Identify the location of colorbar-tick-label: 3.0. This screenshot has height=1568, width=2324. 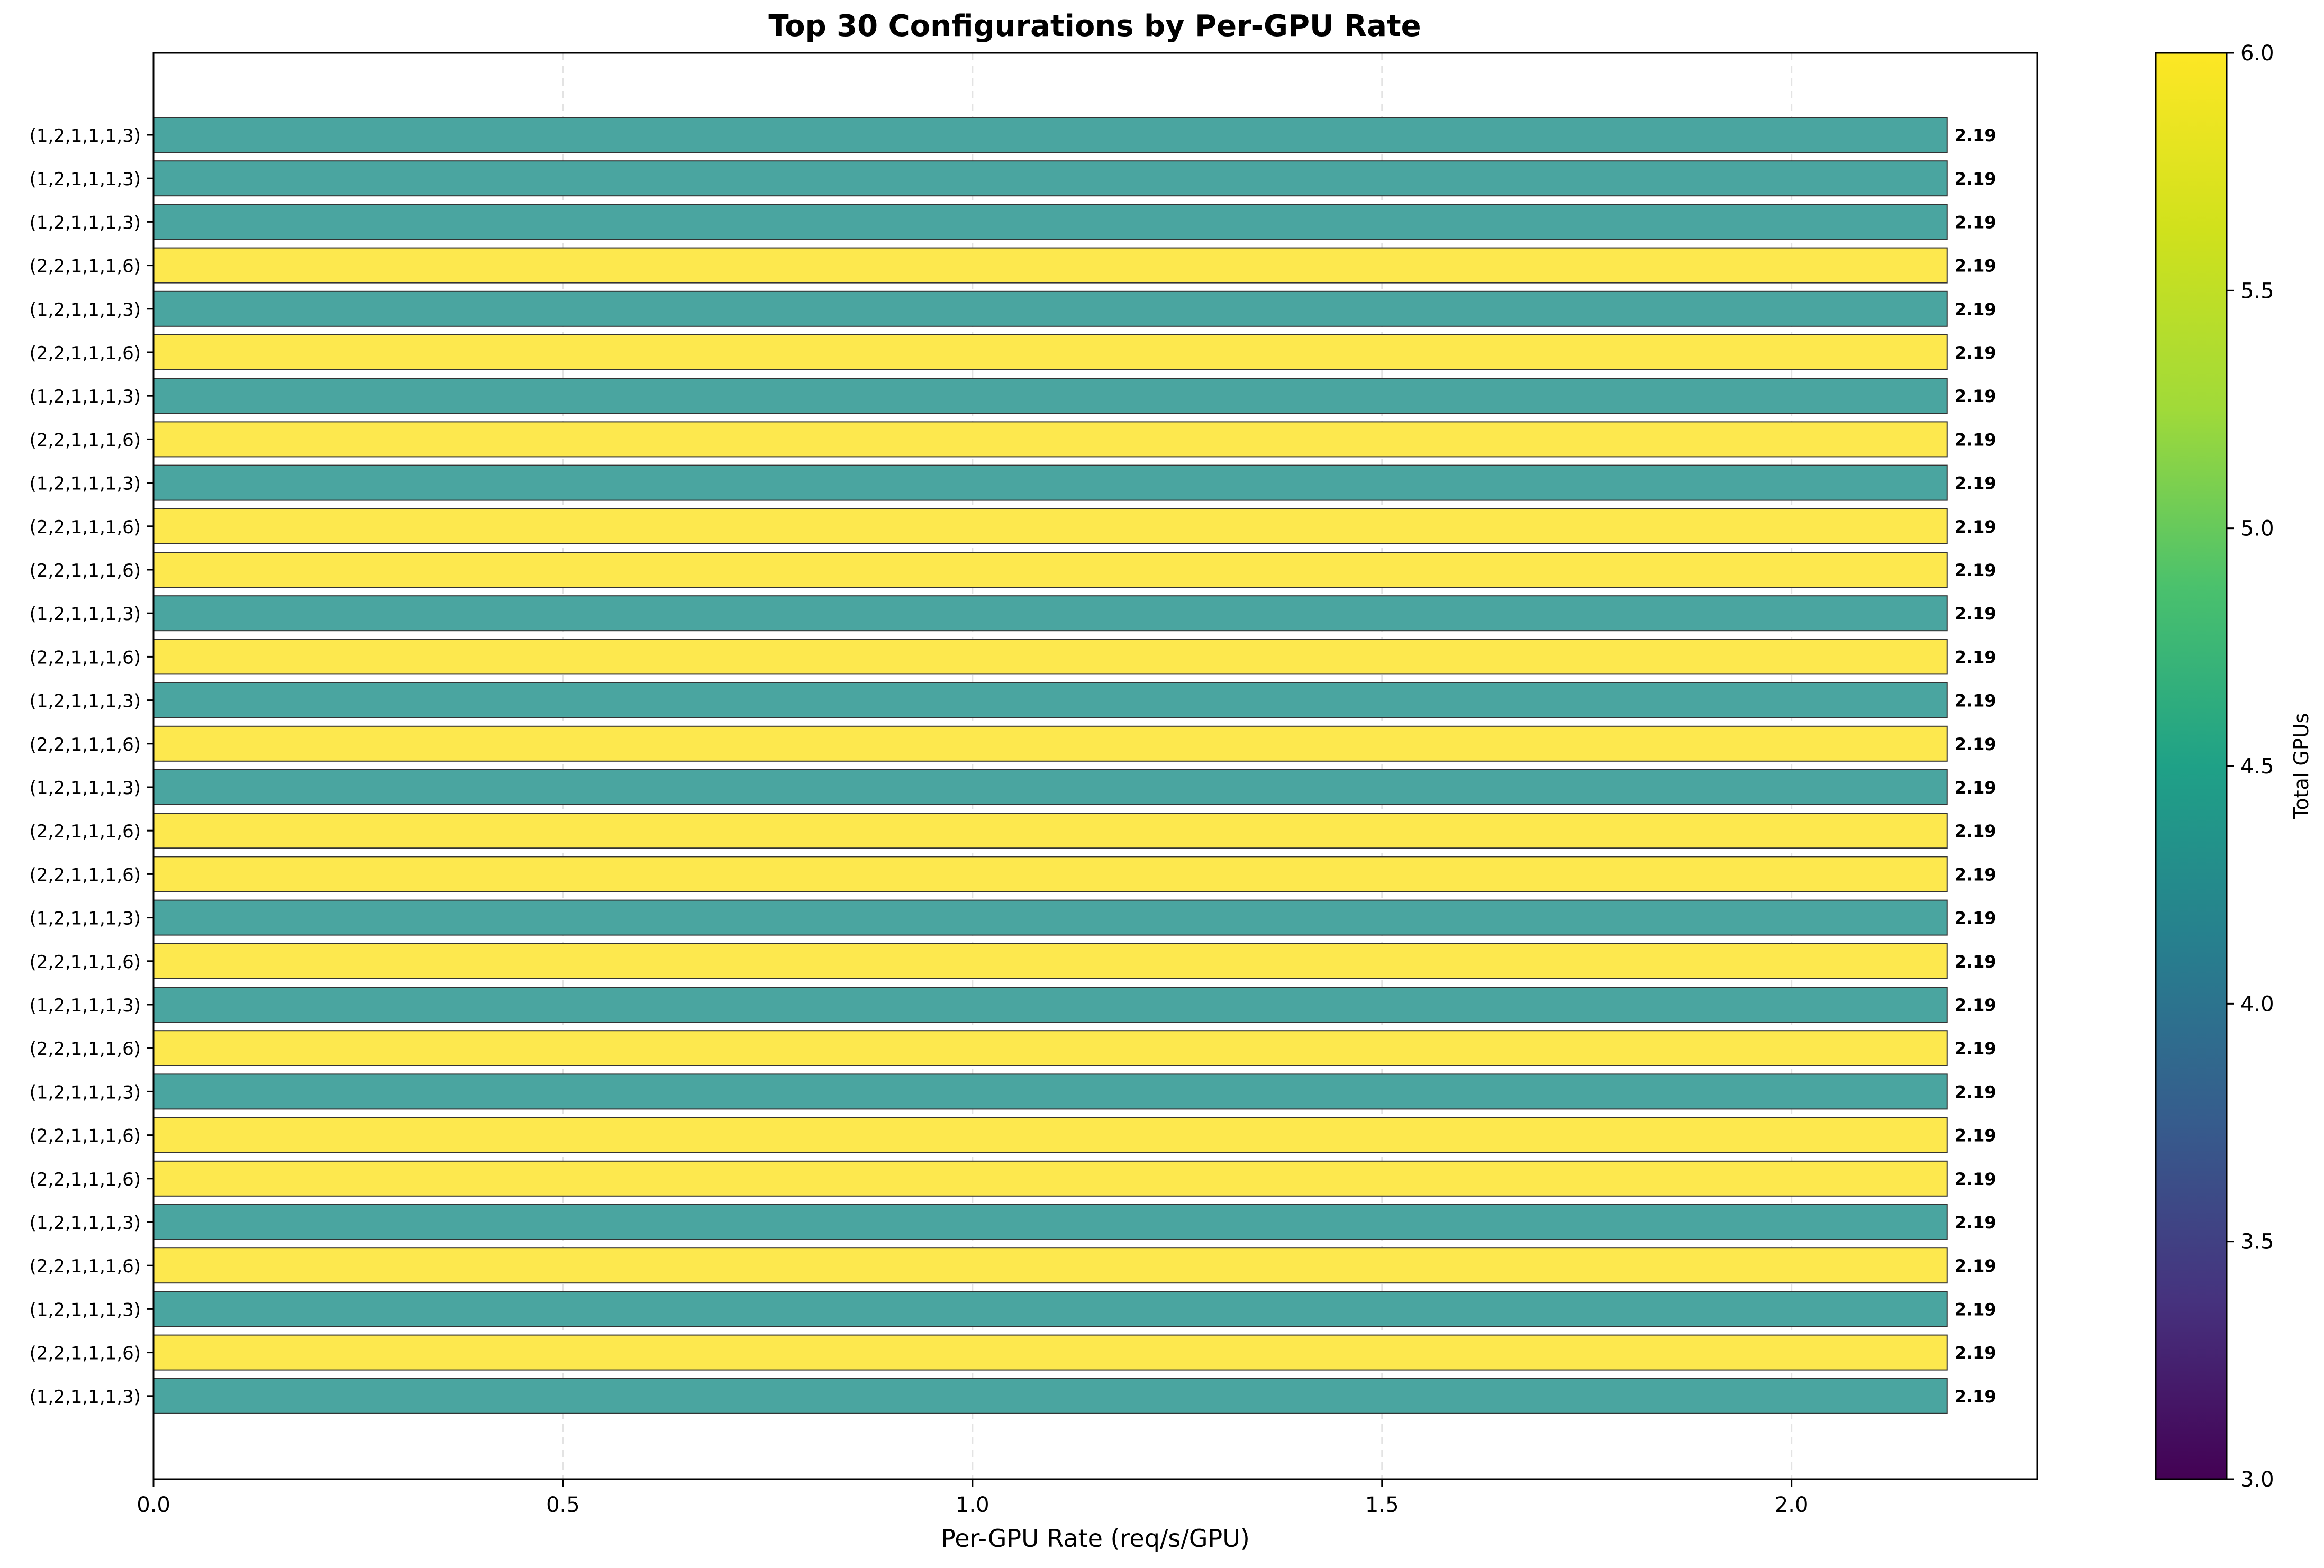
(2257, 1479).